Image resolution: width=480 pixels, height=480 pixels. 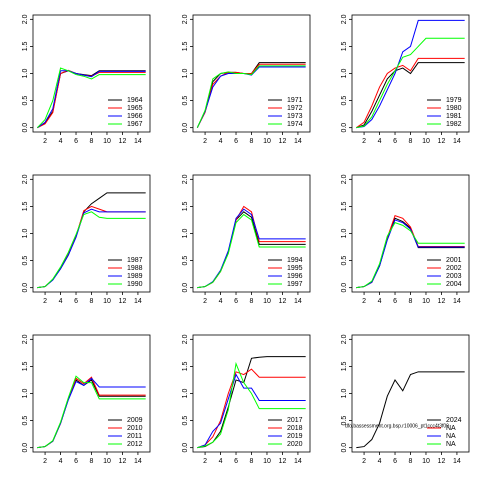 I want to click on legend-label: 1967, so click(x=135, y=124).